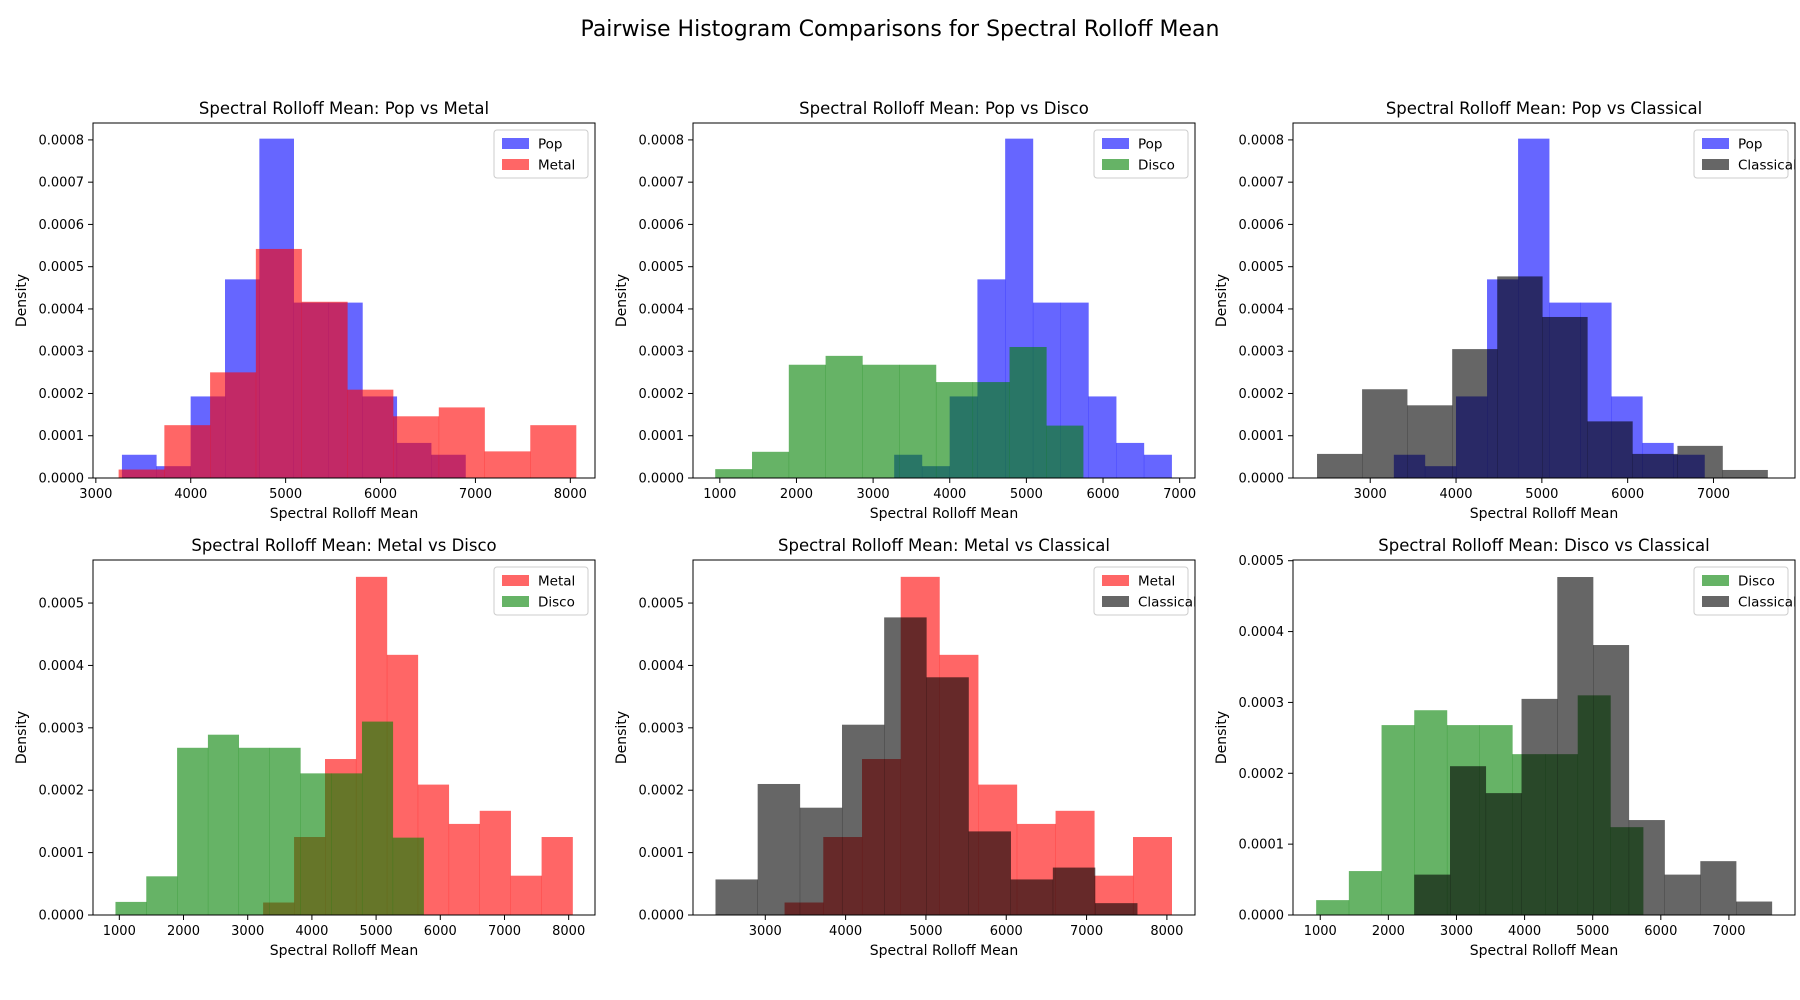 The height and width of the screenshot is (1000, 1800). Describe the element at coordinates (1745, 154) in the screenshot. I see `legend: Pop Classical` at that location.